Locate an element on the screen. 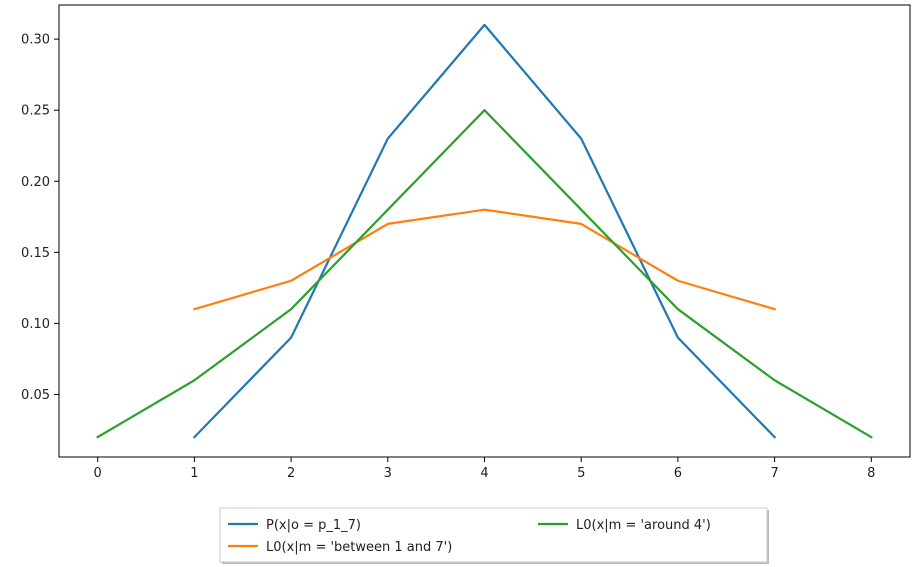  x-tick-label: 0 is located at coordinates (98, 473).